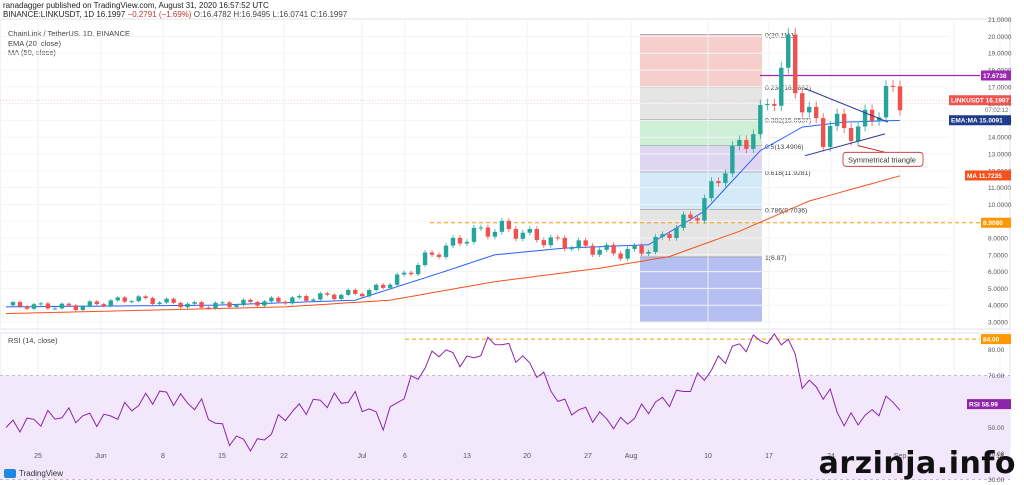 Image resolution: width=1024 pixels, height=485 pixels. I want to click on ma-legend: MA (50, close), so click(32, 52).